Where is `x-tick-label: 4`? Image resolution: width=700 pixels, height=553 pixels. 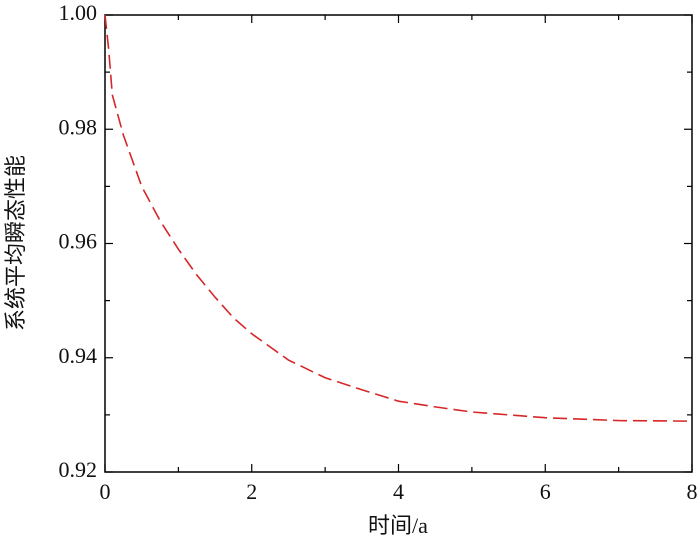
x-tick-label: 4 is located at coordinates (398, 491).